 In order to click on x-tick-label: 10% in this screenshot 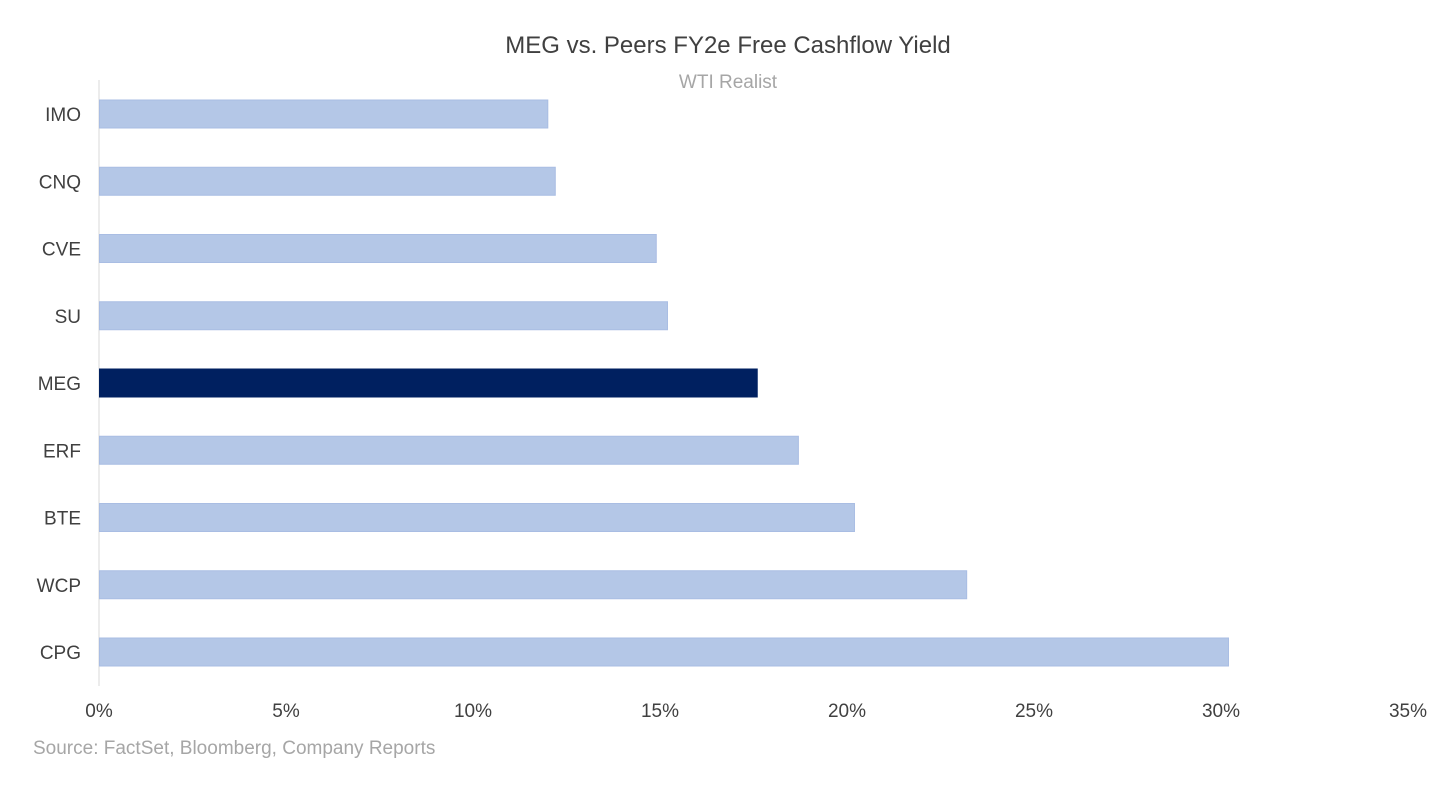, I will do `click(473, 711)`.